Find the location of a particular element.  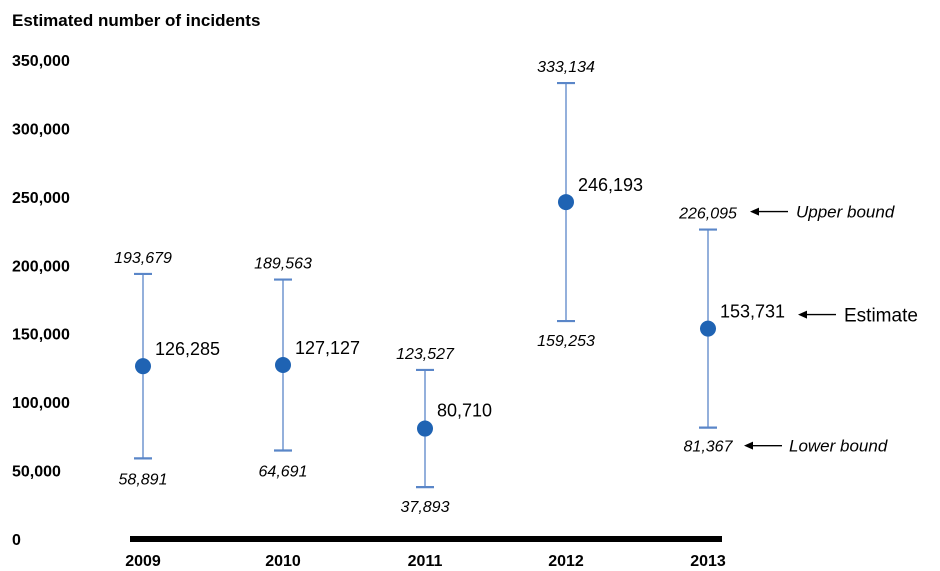

x-axis-ticks: 2009 2010 2011 2012 2013 is located at coordinates (425, 561).